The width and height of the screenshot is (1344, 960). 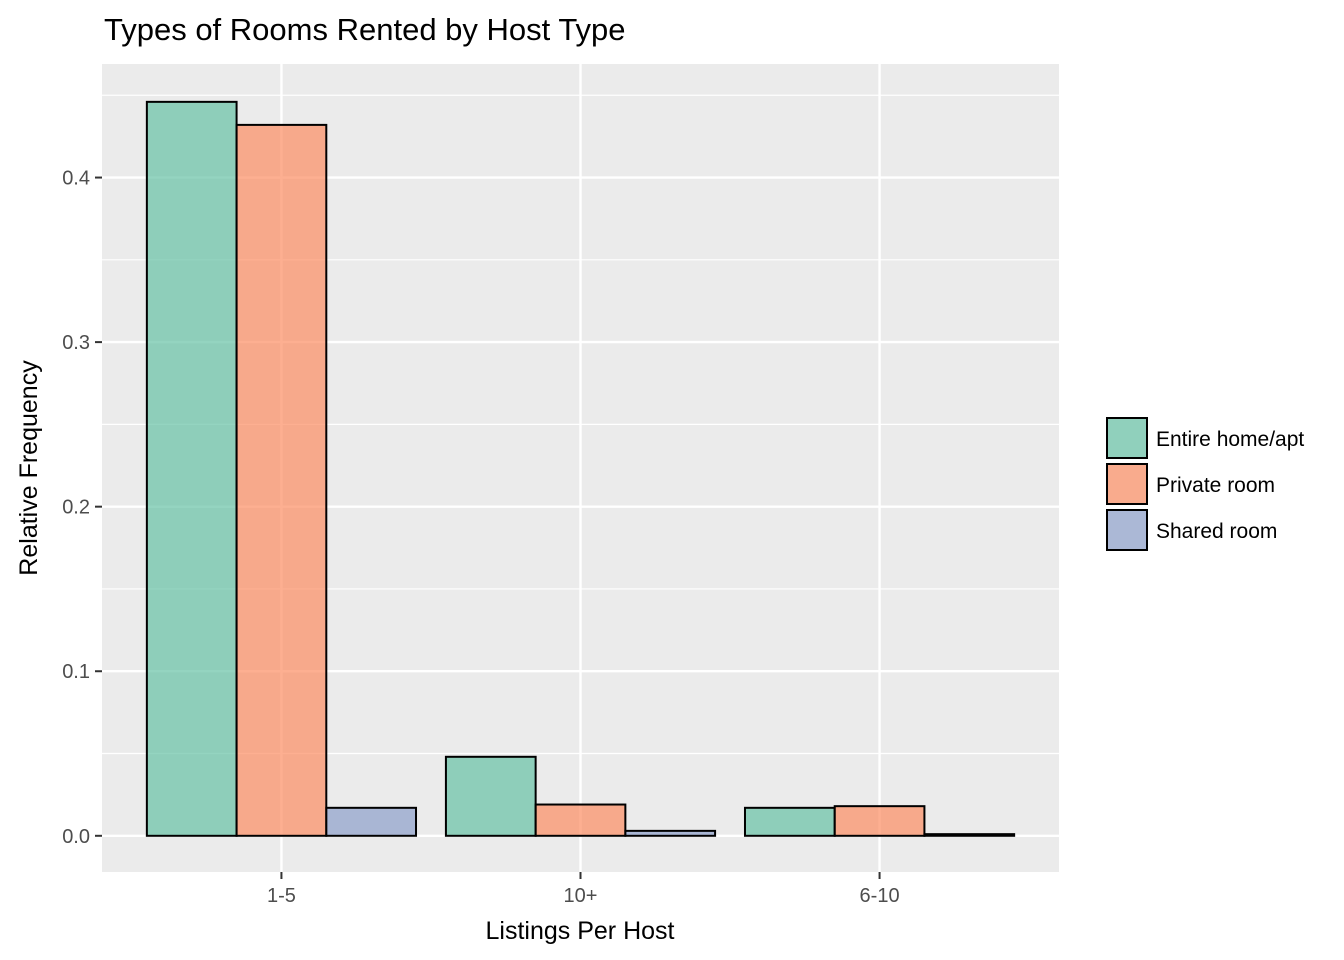 What do you see at coordinates (76, 343) in the screenshot?
I see `y-tick-label: 0.3` at bounding box center [76, 343].